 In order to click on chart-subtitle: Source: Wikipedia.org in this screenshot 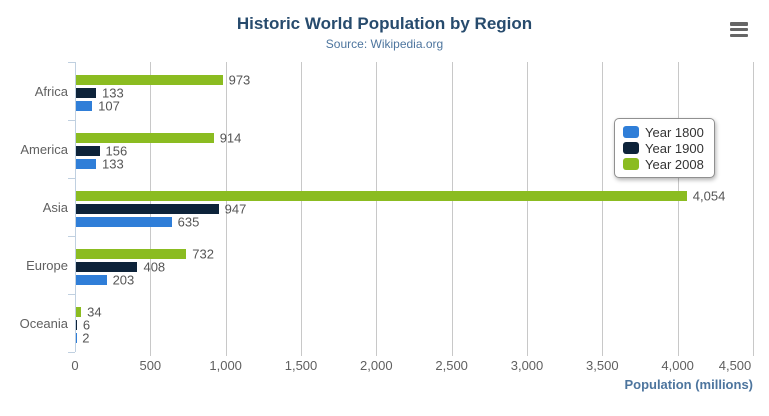, I will do `click(384, 44)`.